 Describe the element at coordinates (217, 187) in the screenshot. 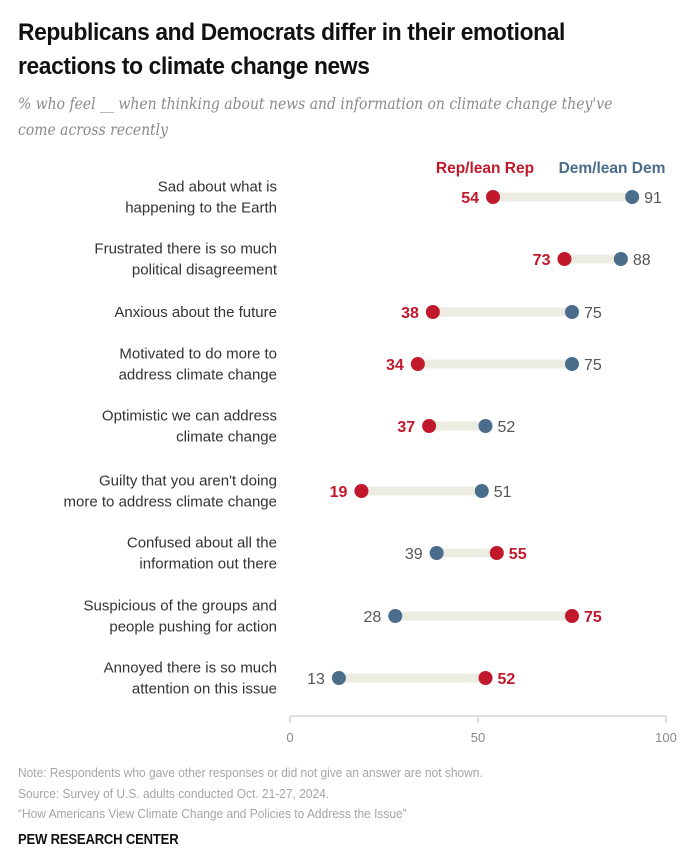

I see `category-label: Sad about what is` at that location.